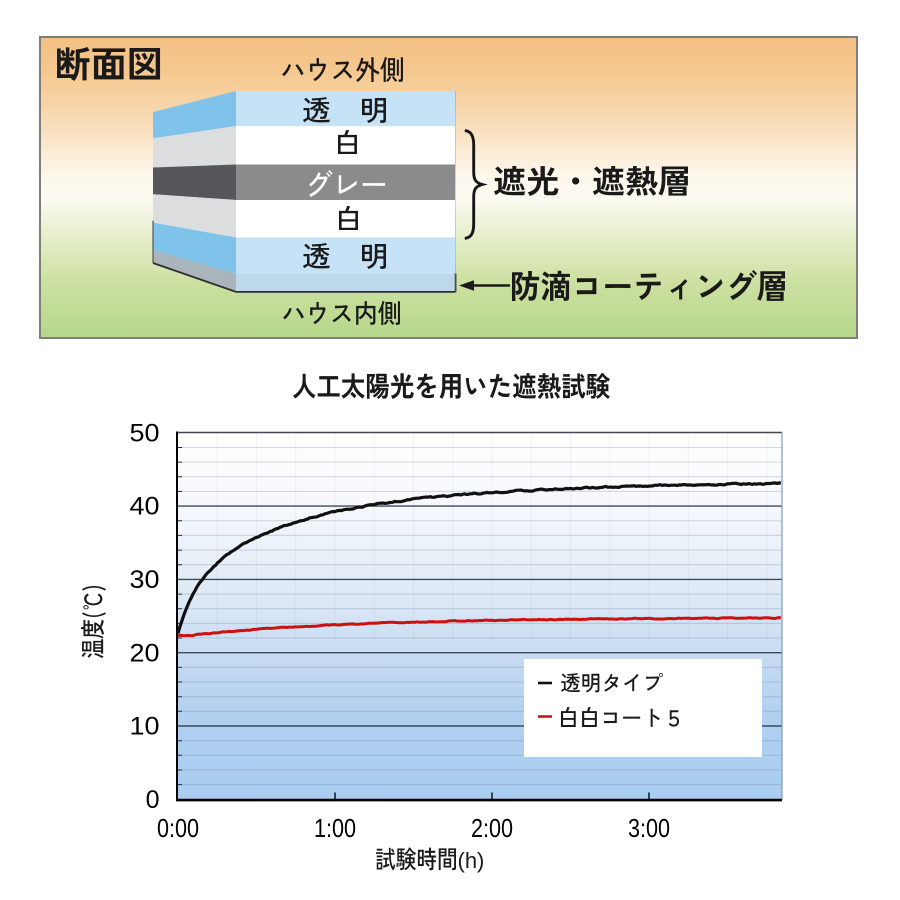 The width and height of the screenshot is (900, 900). I want to click on svg-text: 0:00, so click(178, 828).